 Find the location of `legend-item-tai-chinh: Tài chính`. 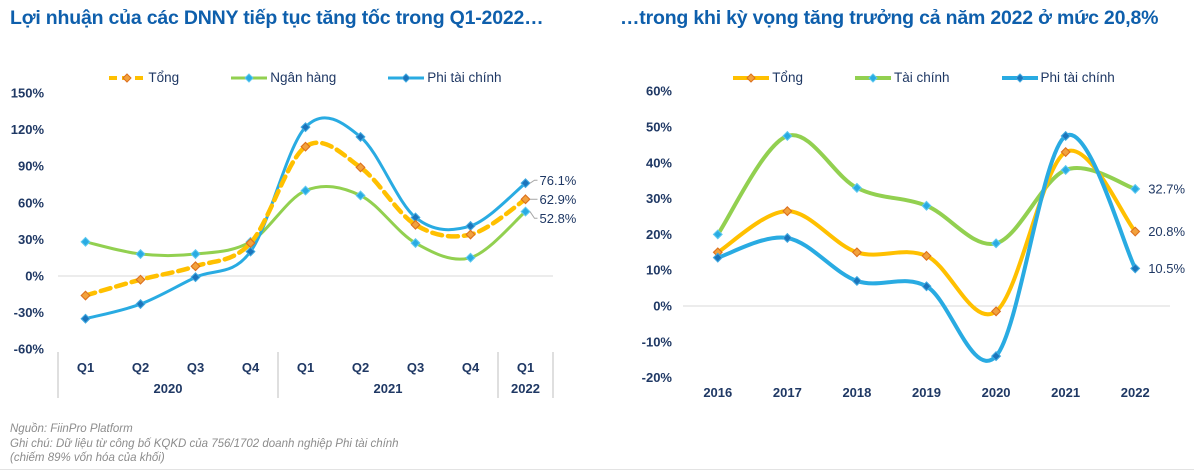

legend-item-tai-chinh: Tài chính is located at coordinates (902, 77).